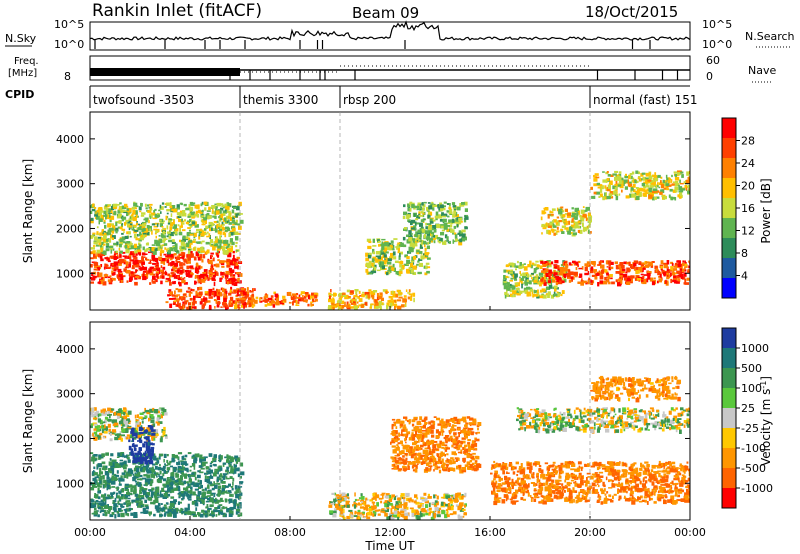  Describe the element at coordinates (28, 211) in the screenshot. I see `power-ylabel: Slant Range [km]` at that location.